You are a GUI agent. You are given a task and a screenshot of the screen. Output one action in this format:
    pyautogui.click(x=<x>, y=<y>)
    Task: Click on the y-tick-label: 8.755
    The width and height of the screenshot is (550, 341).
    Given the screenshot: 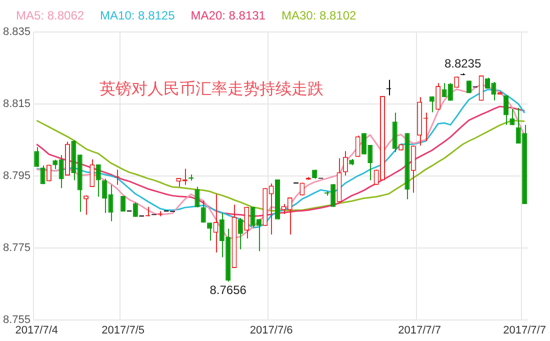 What is the action you would take?
    pyautogui.click(x=16, y=320)
    